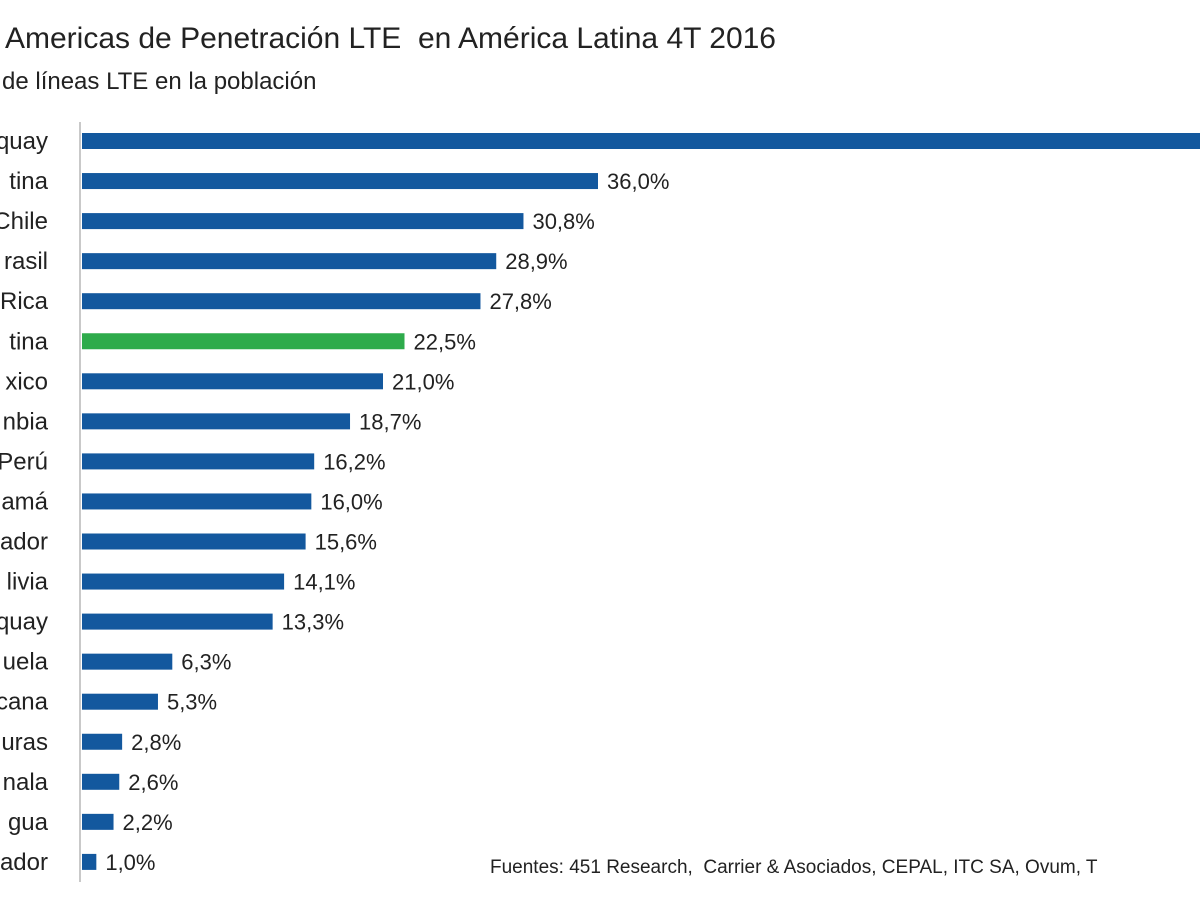 The height and width of the screenshot is (900, 1200). I want to click on value-label: 6,3%, so click(206, 662).